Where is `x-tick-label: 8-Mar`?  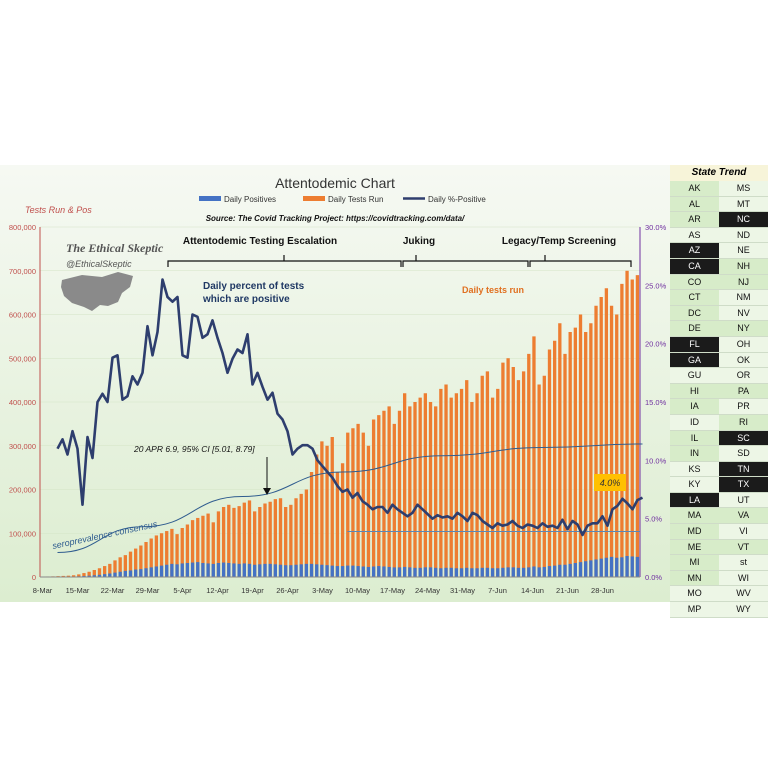
x-tick-label: 8-Mar is located at coordinates (43, 590).